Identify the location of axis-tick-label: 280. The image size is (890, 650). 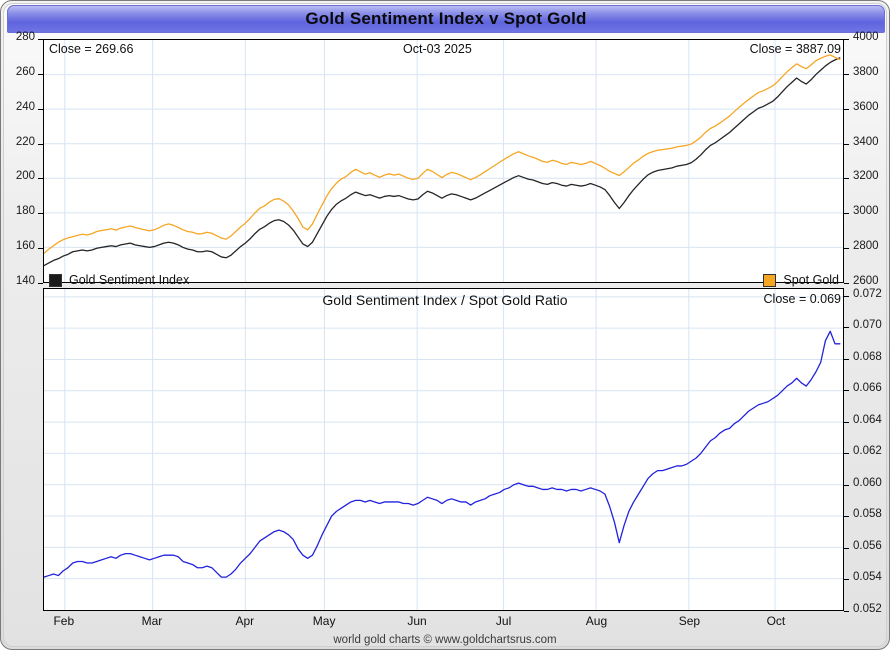
(25, 37).